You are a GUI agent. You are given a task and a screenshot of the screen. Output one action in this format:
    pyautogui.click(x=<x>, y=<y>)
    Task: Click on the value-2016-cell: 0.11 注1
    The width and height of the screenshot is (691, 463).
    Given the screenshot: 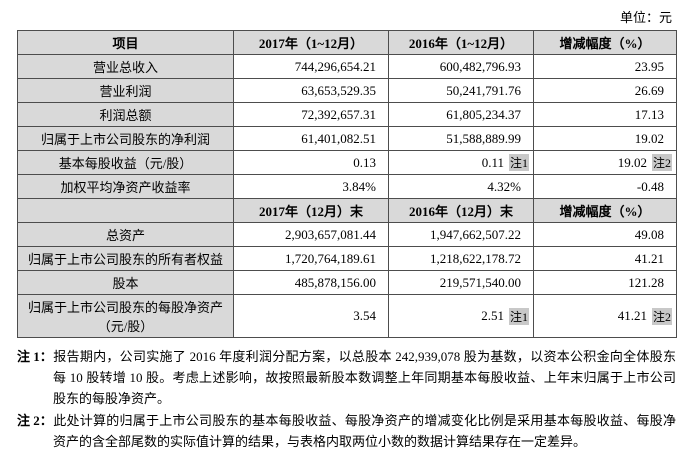 What is the action you would take?
    pyautogui.click(x=461, y=162)
    